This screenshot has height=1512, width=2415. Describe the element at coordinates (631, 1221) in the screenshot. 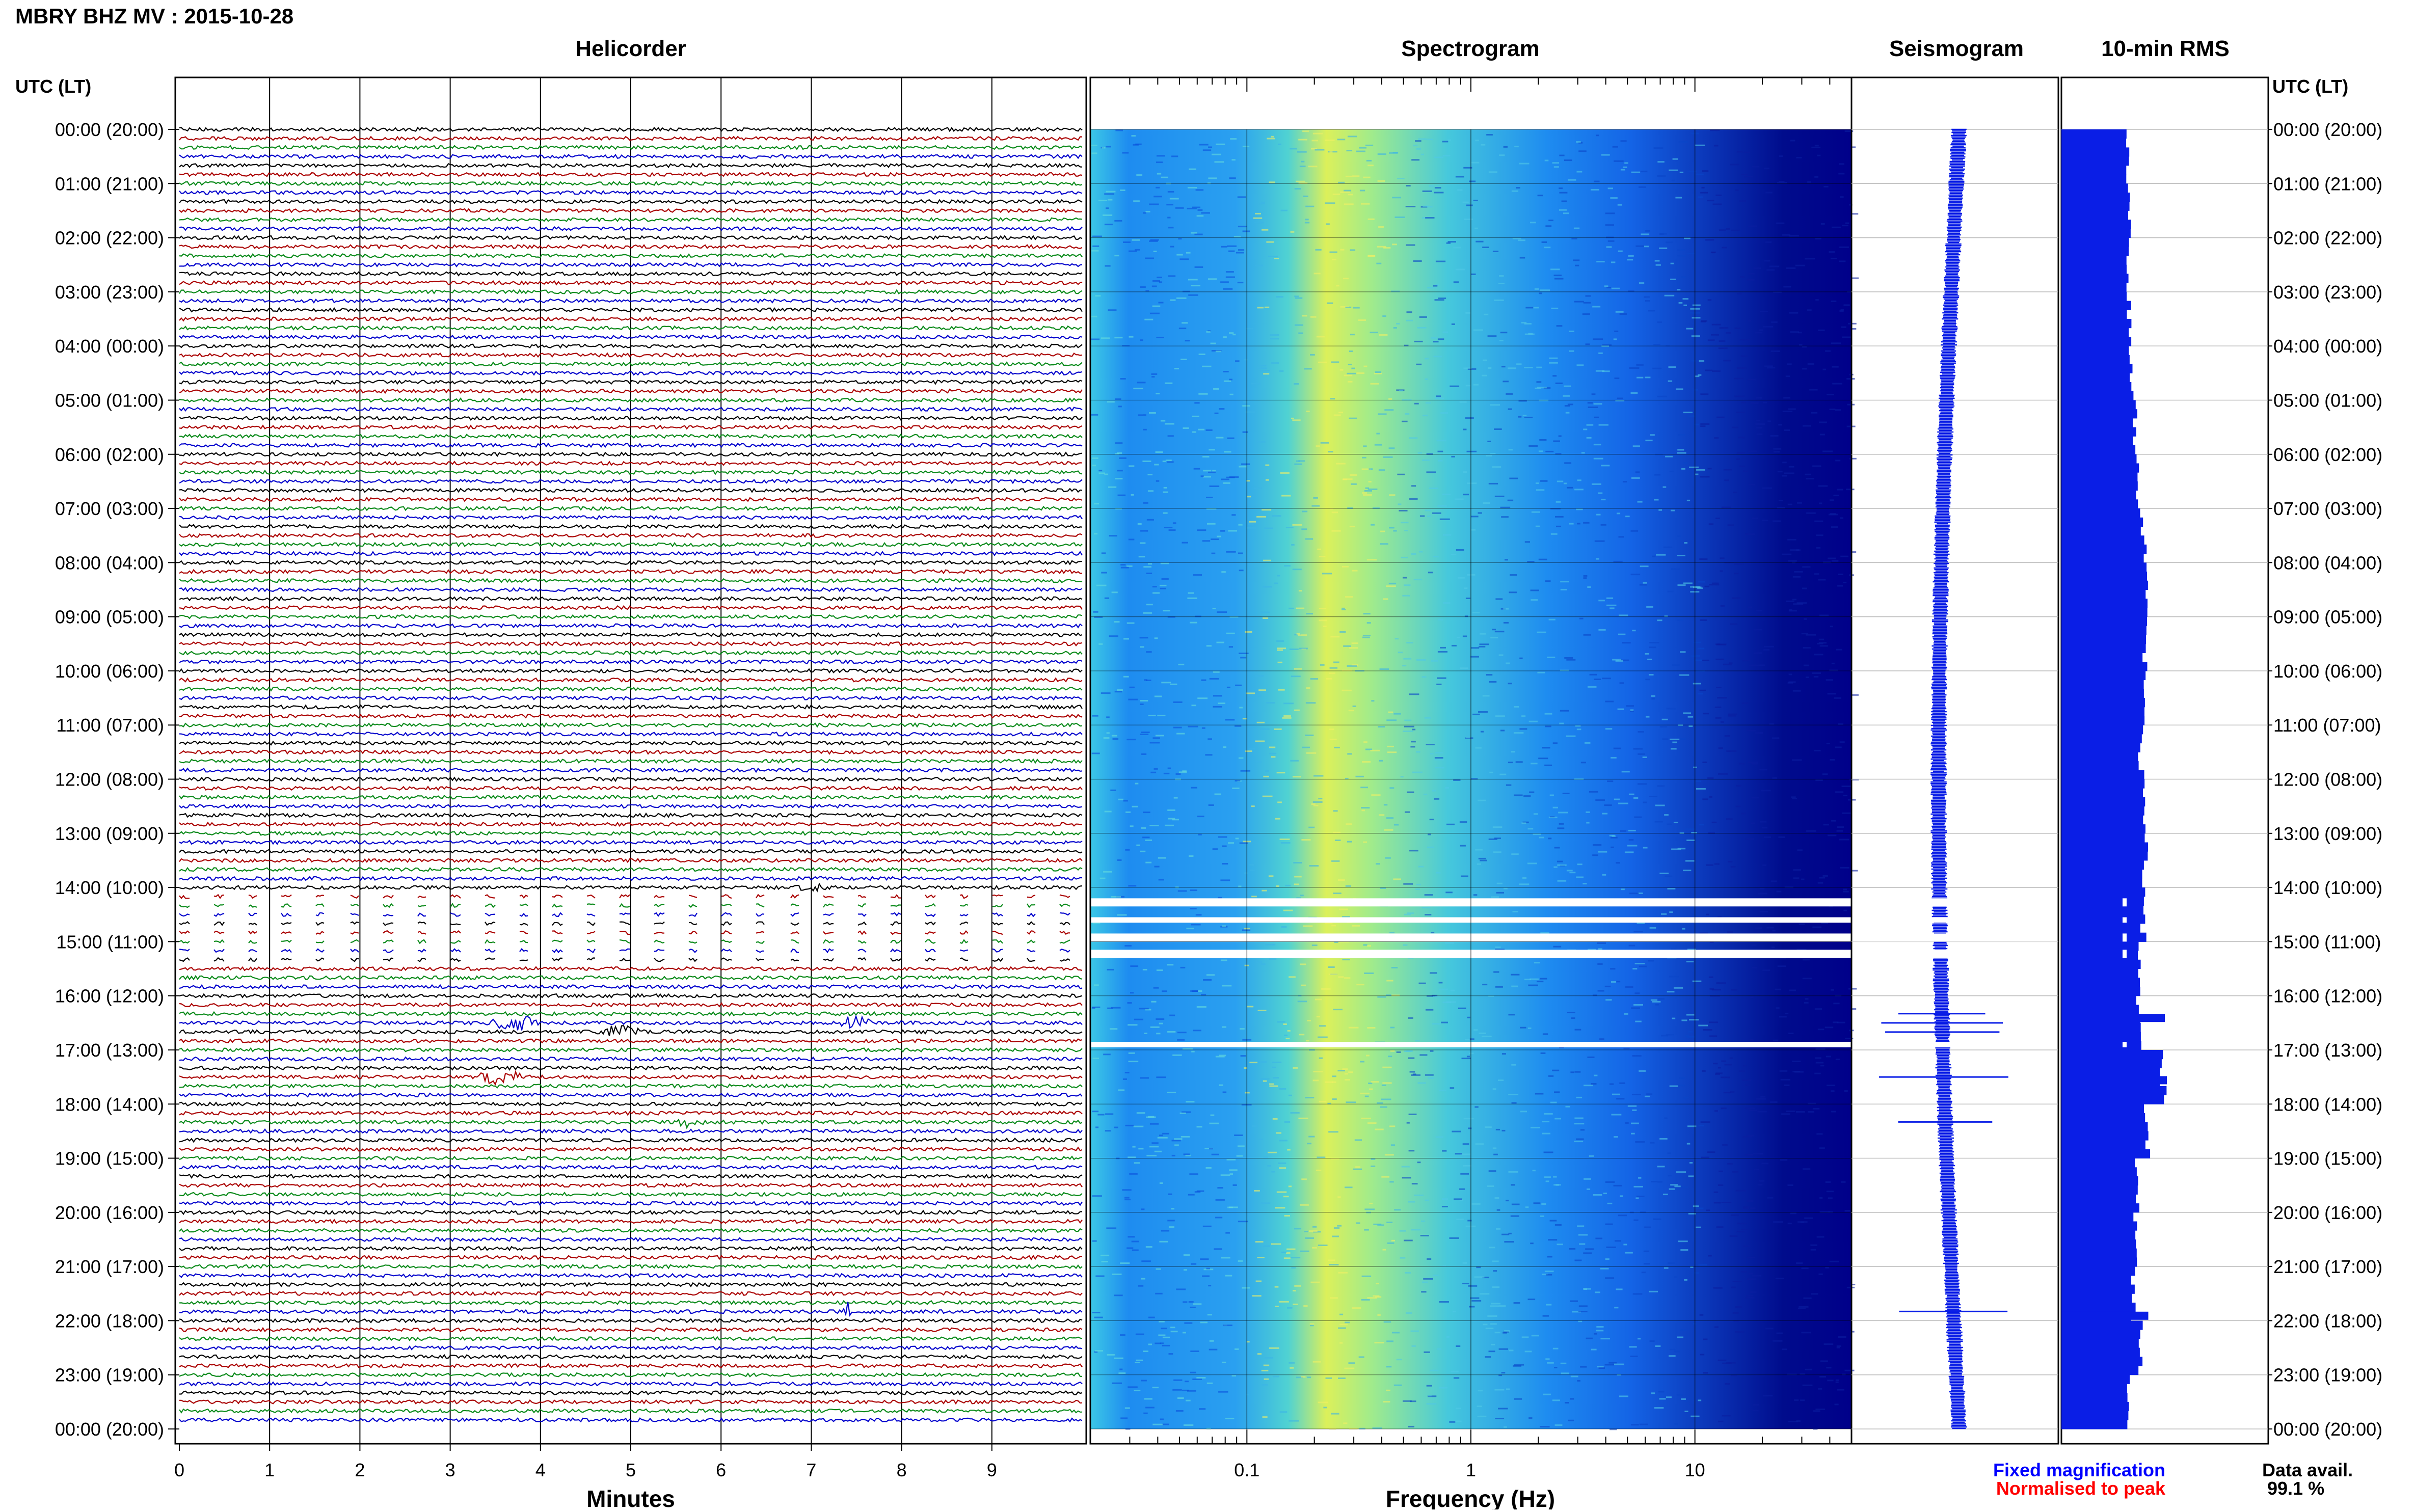

I see `helicorder-trace` at that location.